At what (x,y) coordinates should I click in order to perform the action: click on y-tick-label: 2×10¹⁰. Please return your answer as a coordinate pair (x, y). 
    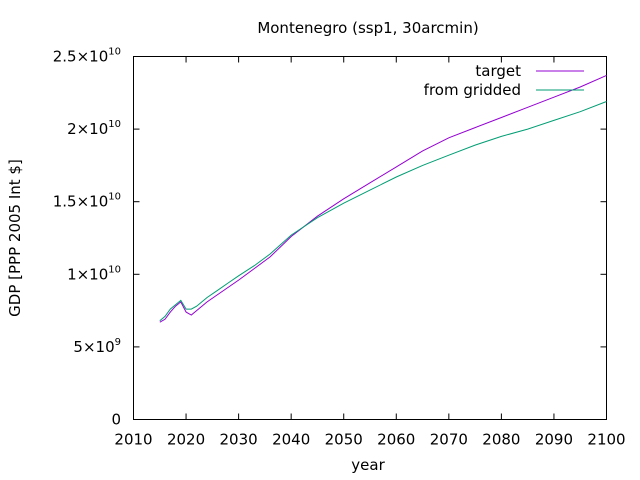
    Looking at the image, I should click on (94, 128).